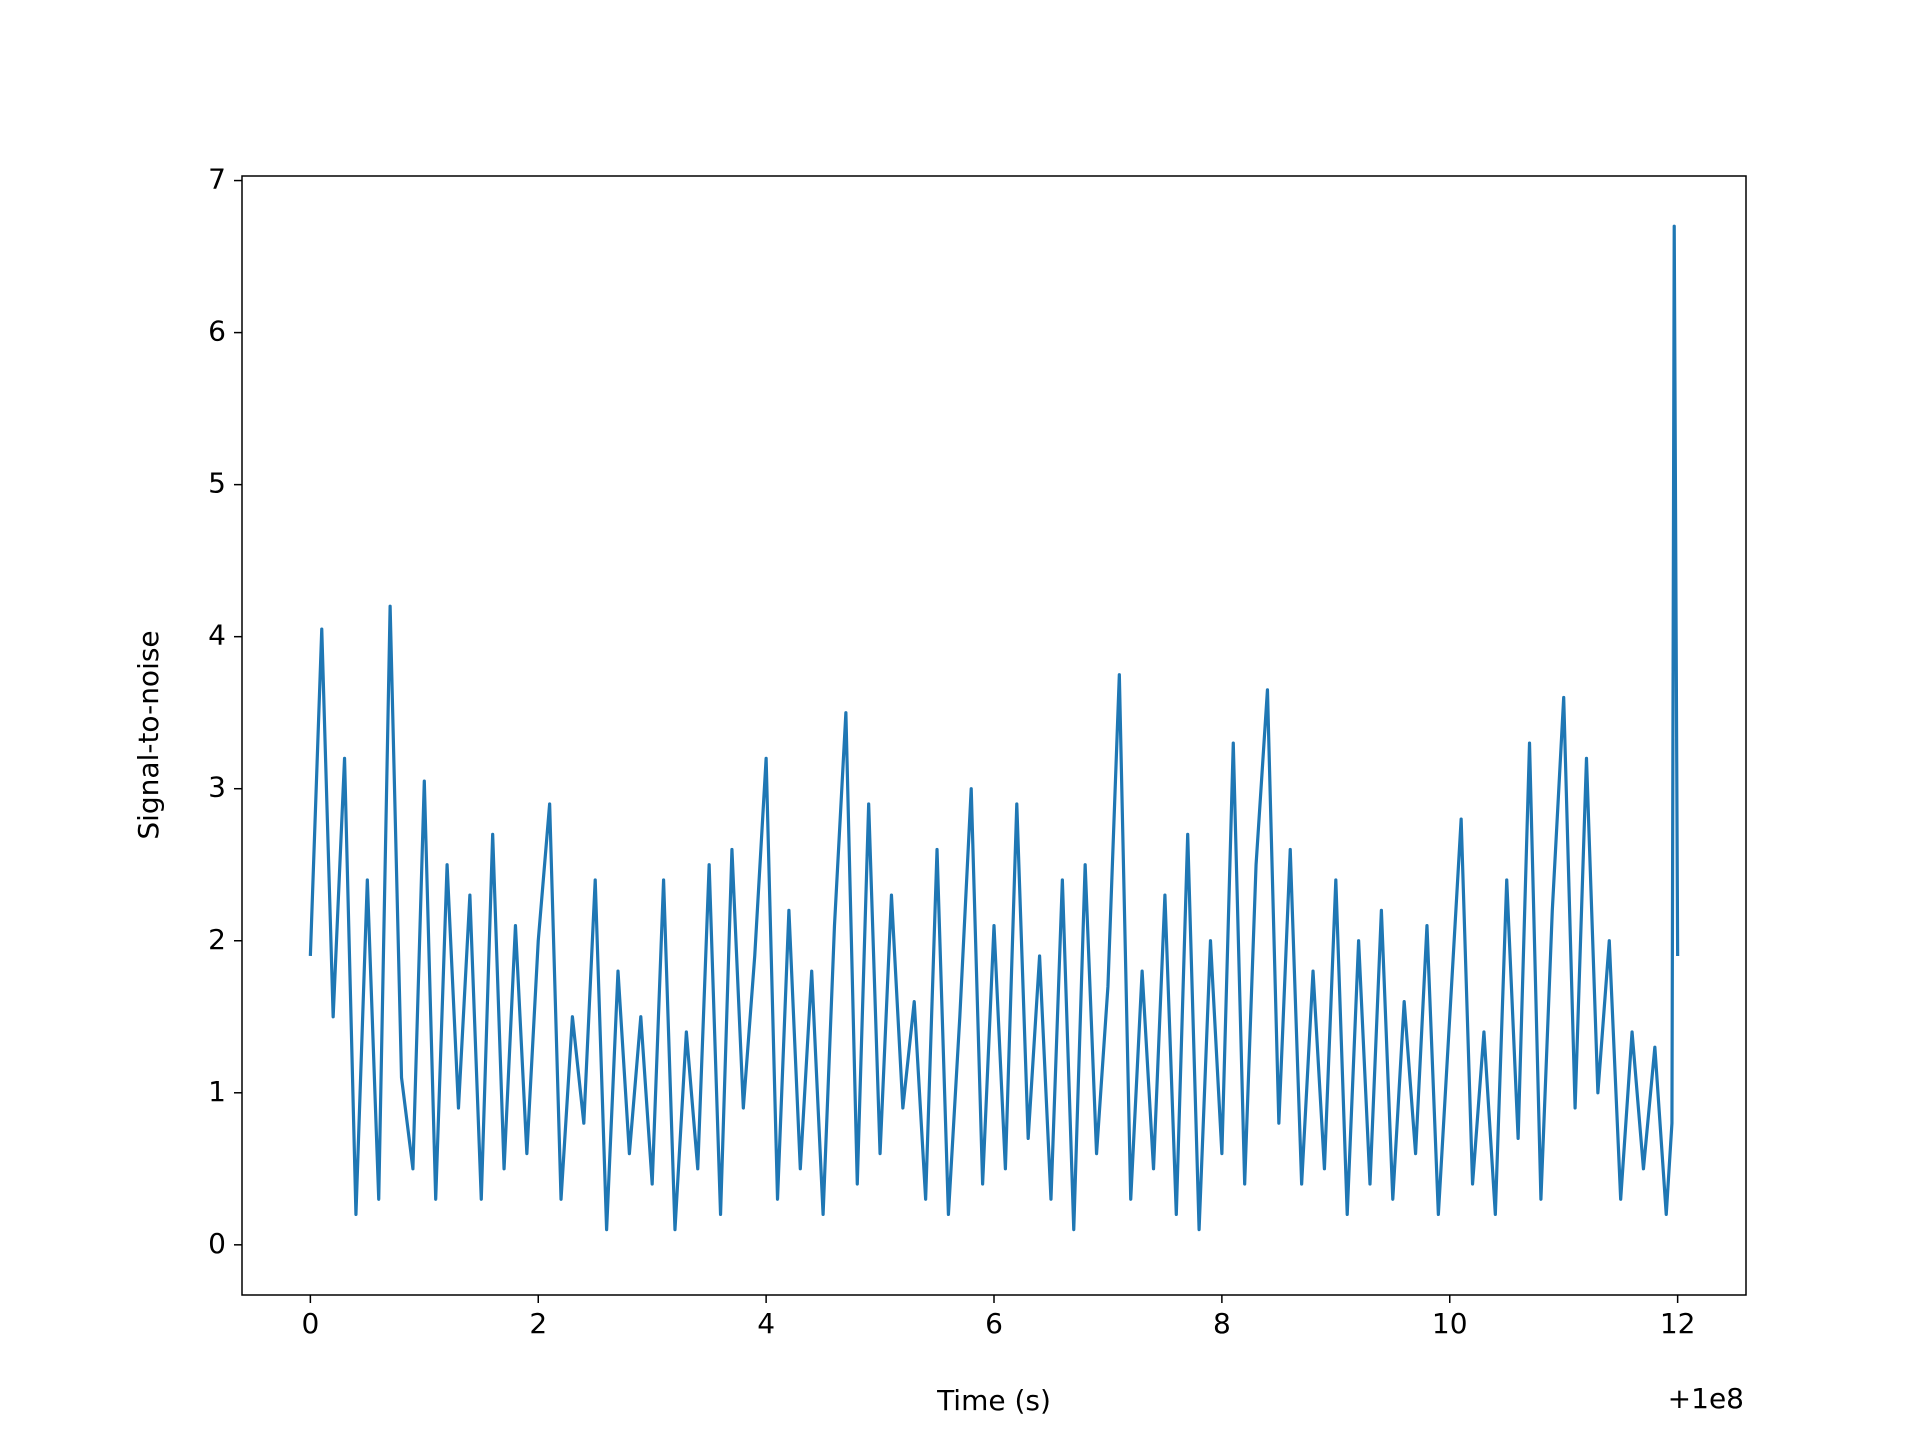  Describe the element at coordinates (1450, 1323) in the screenshot. I see `x-tick-label: 10` at that location.